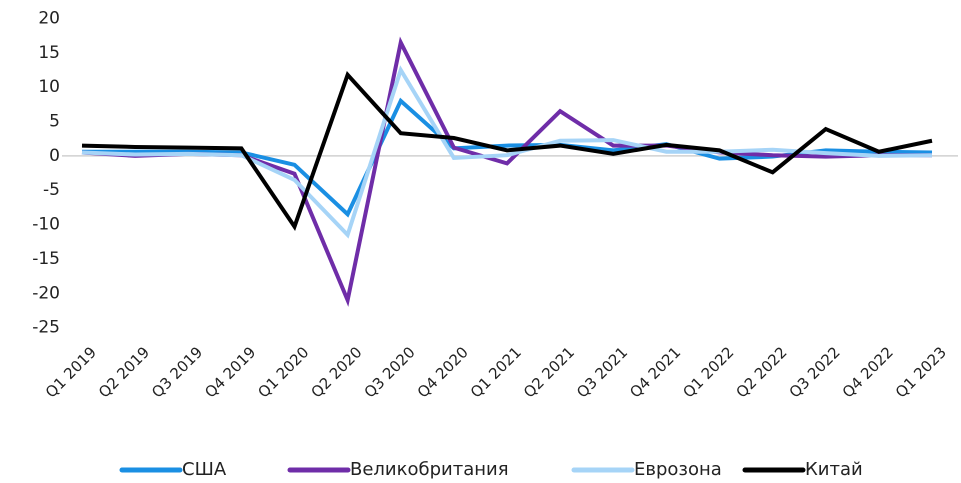  Describe the element at coordinates (46, 225) in the screenshot. I see `y-tick-label: -10` at that location.